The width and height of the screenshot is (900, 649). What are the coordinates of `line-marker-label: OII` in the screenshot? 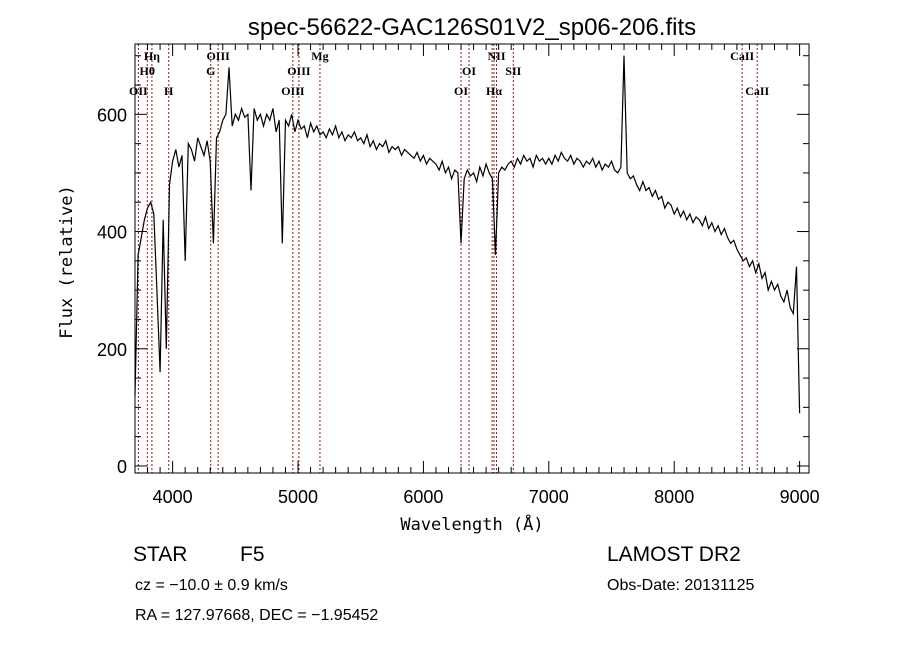 It's located at (138, 91).